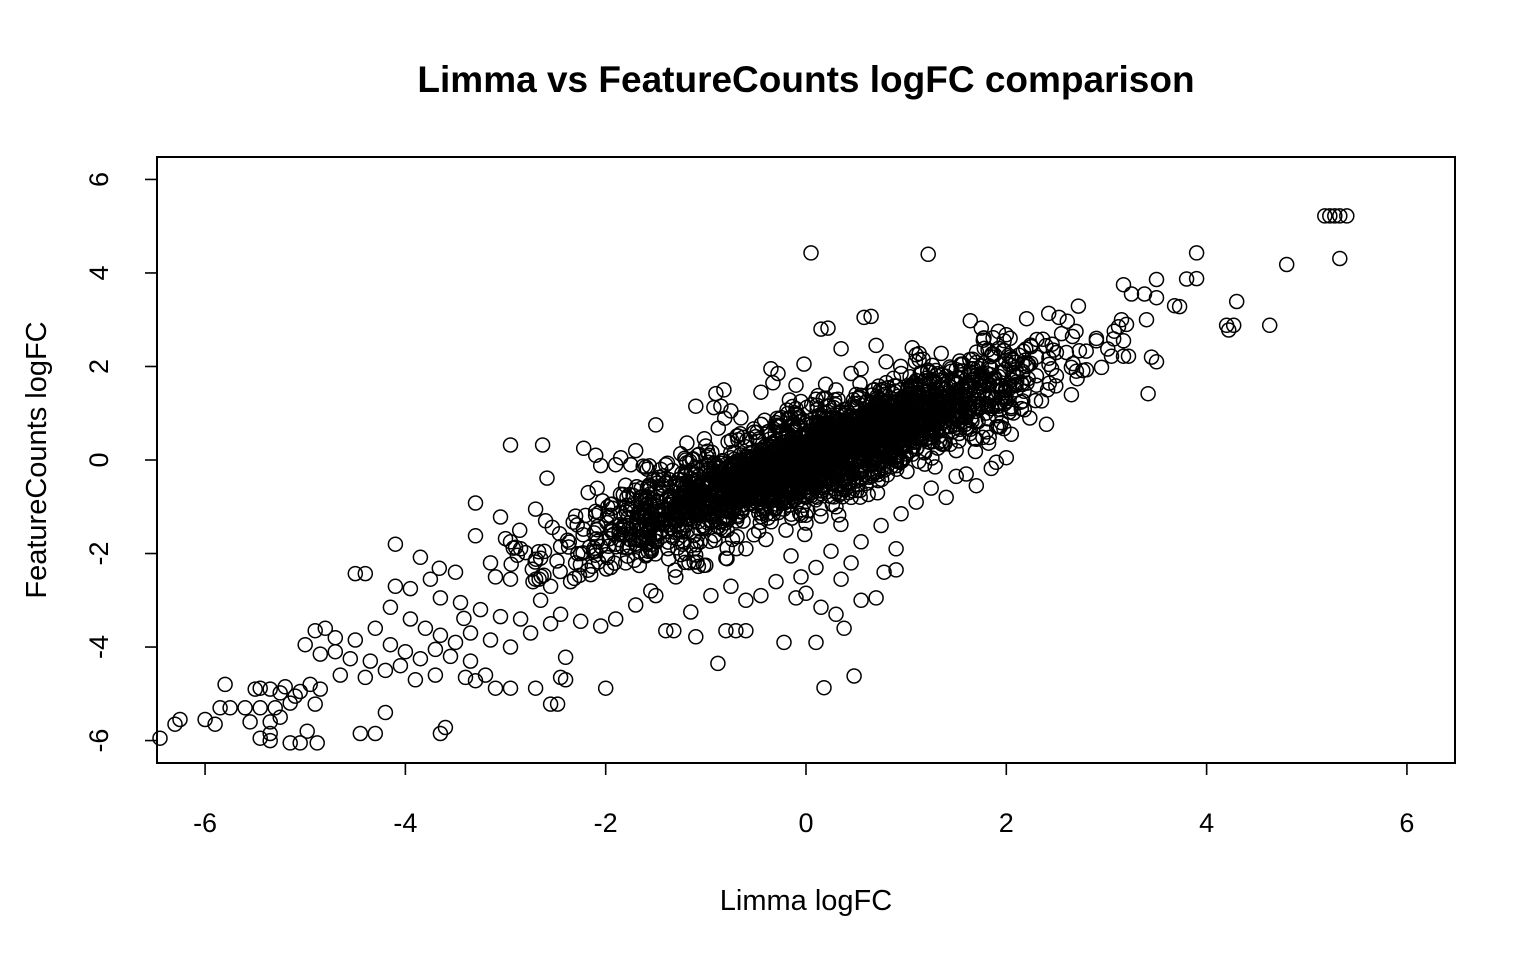 This screenshot has width=1536, height=960. Describe the element at coordinates (99, 179) in the screenshot. I see `y-tick-label: 6` at that location.